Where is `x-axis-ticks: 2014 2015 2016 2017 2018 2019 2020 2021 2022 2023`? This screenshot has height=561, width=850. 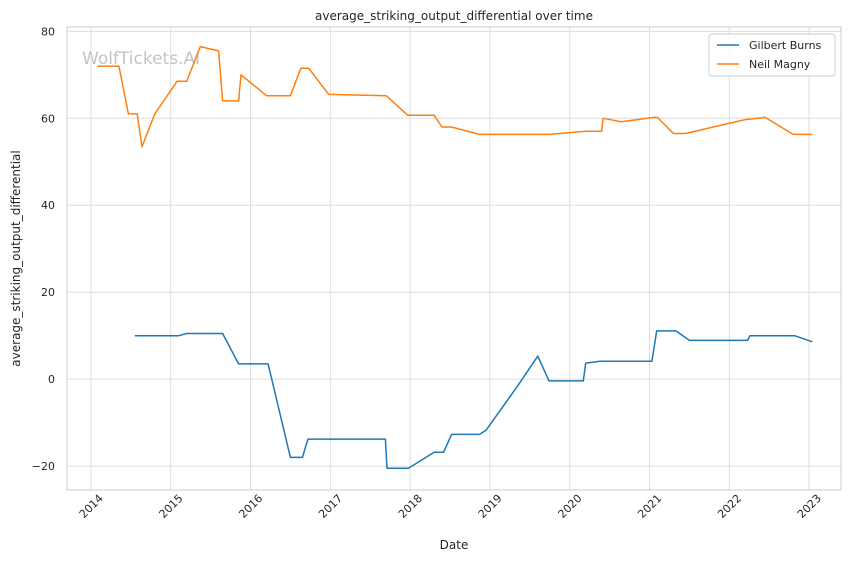 x-axis-ticks: 2014 2015 2016 2017 2018 2019 2020 2021 2022 2023 is located at coordinates (450, 506).